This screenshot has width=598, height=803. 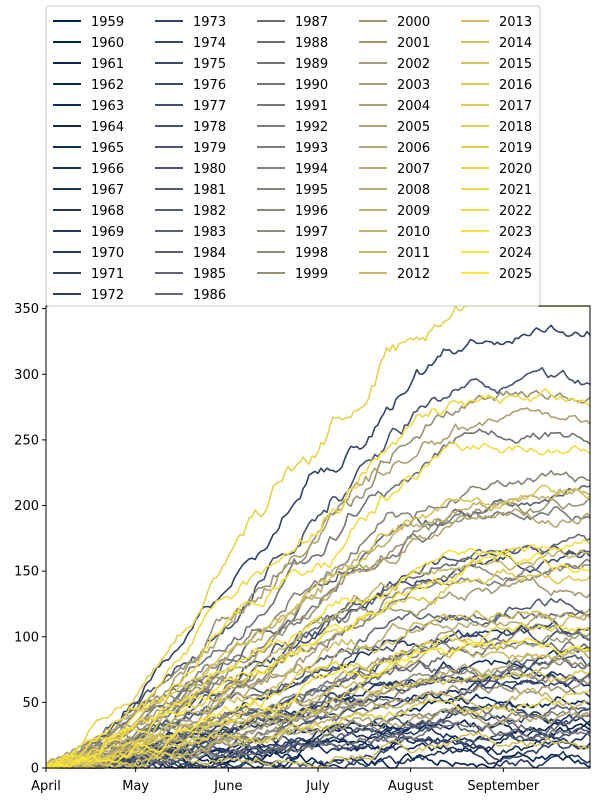 I want to click on legend-label: 1996, so click(x=311, y=211).